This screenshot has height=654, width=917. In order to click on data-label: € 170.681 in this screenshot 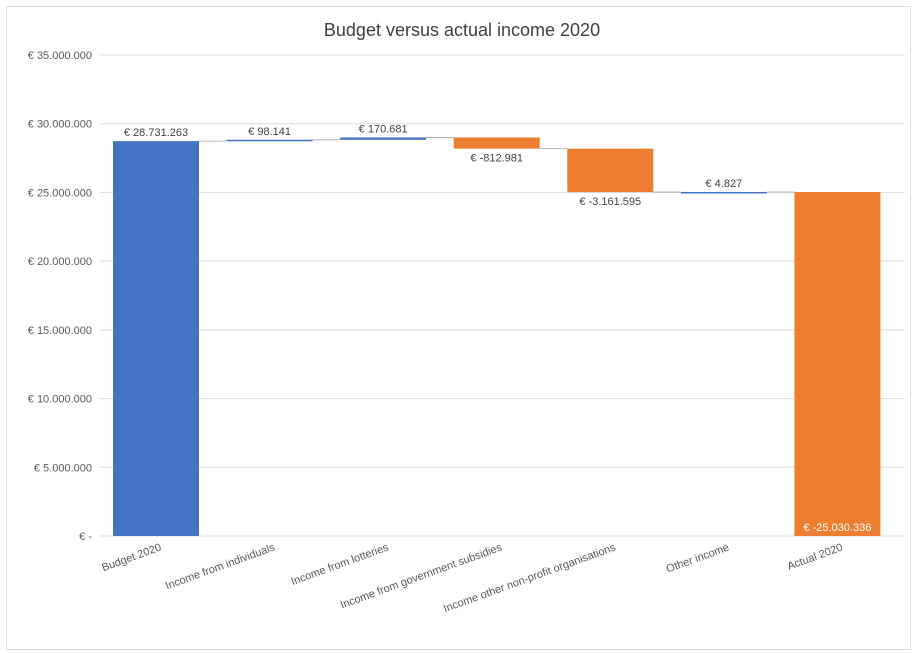, I will do `click(383, 129)`.